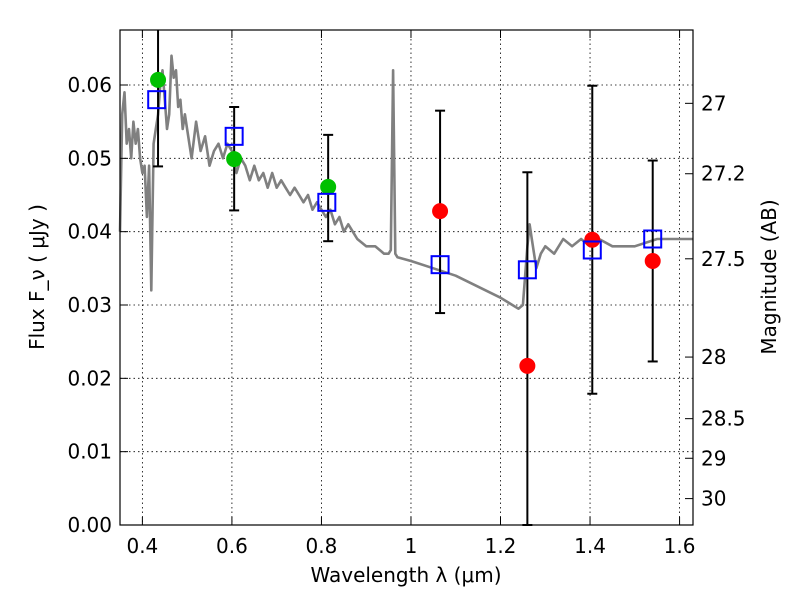 This screenshot has width=800, height=600. I want to click on y2-tick-label: 27, so click(713, 103).